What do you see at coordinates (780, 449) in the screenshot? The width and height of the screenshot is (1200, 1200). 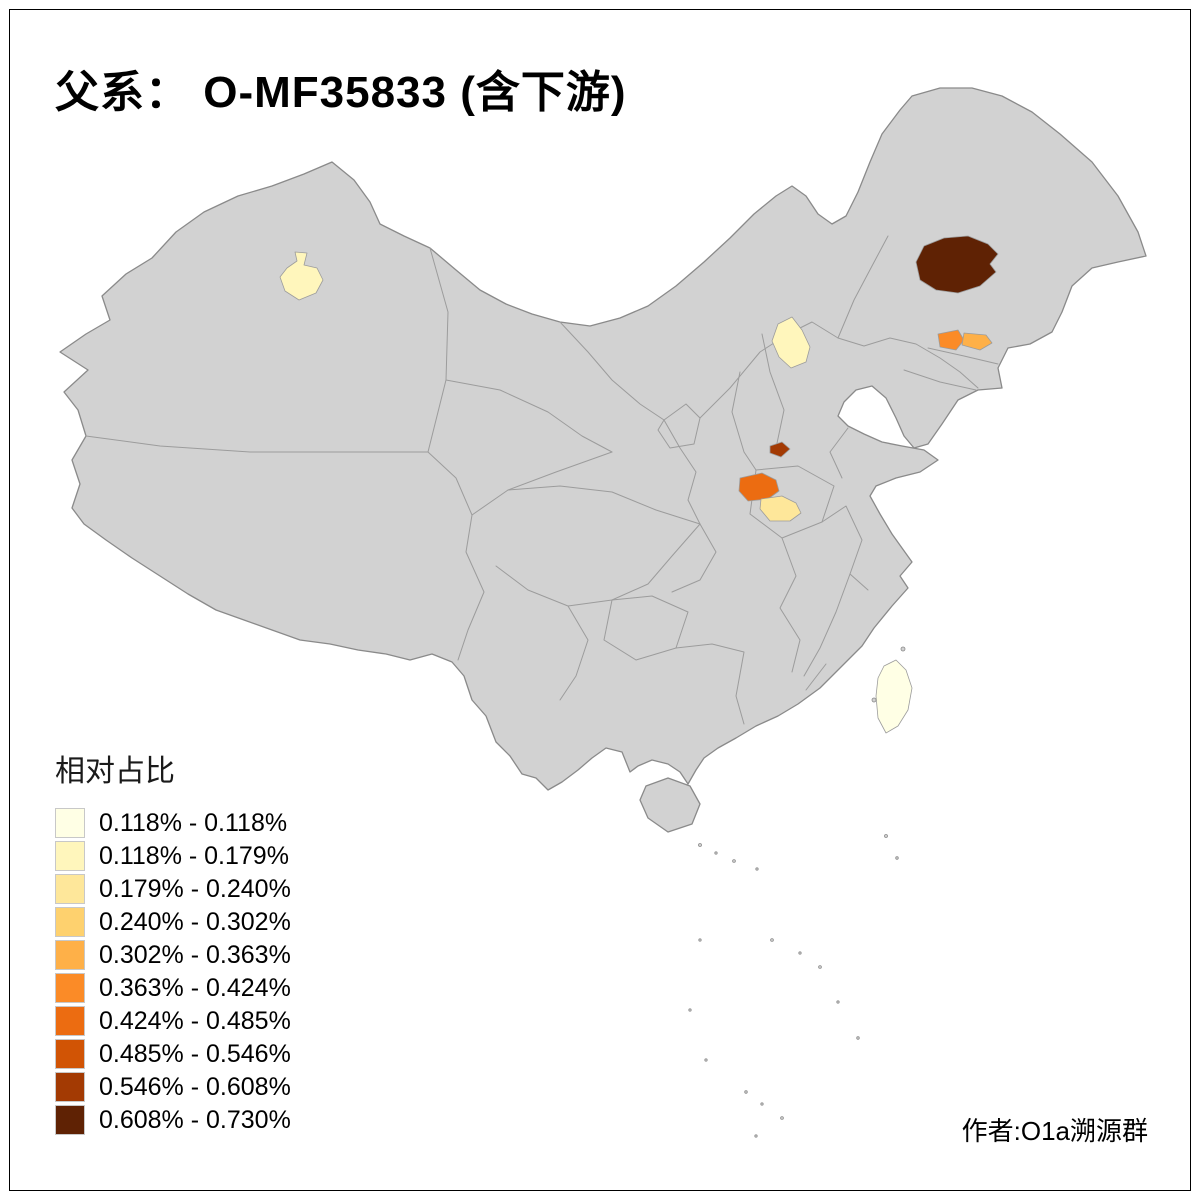 I see `region-shanxi-south` at bounding box center [780, 449].